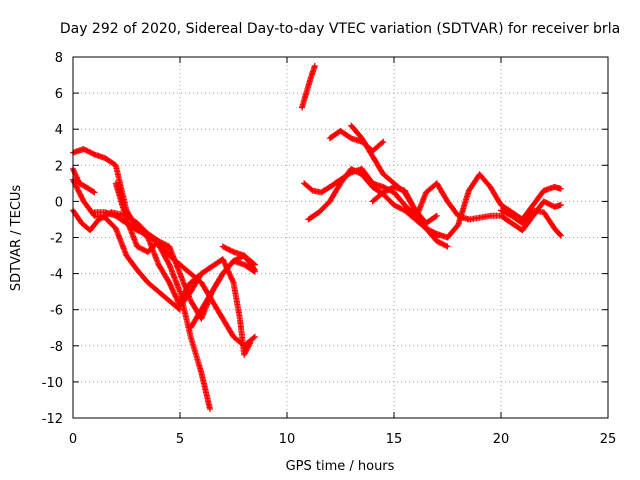  Describe the element at coordinates (16, 238) in the screenshot. I see `y-axis-label: SDTVAR / TECUs` at that location.